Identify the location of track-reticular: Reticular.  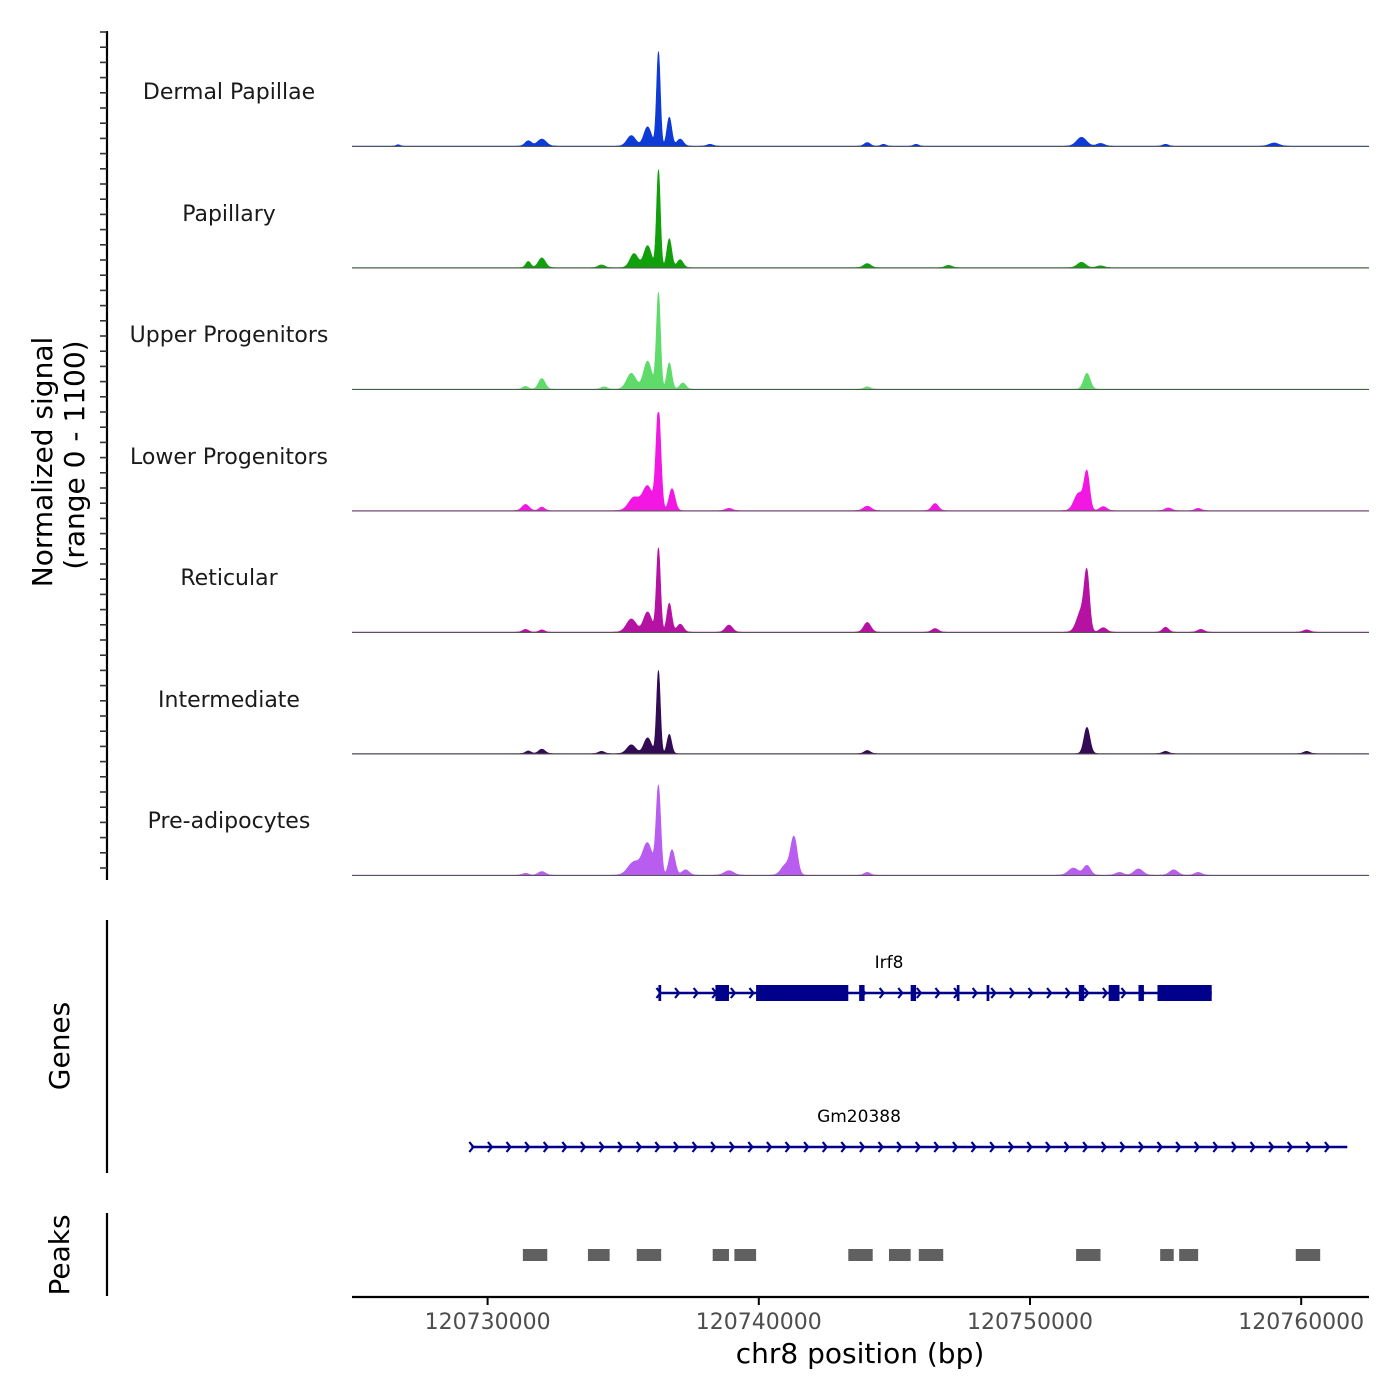
(774, 590).